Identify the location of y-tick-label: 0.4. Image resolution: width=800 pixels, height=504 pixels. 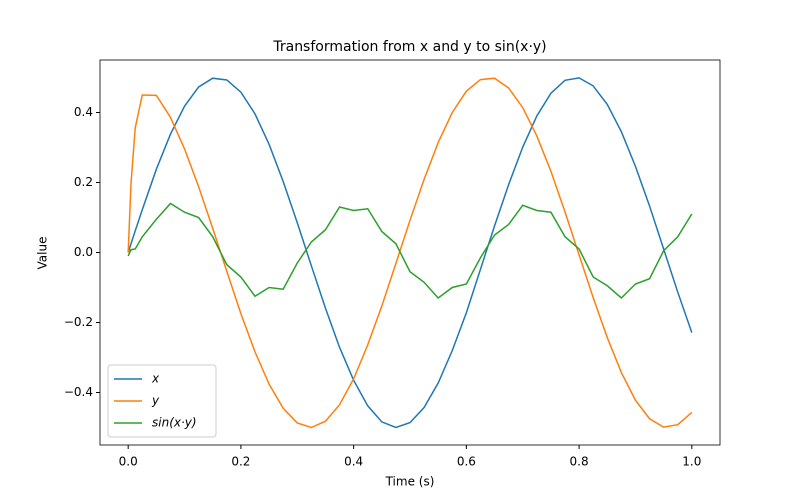
(83, 112).